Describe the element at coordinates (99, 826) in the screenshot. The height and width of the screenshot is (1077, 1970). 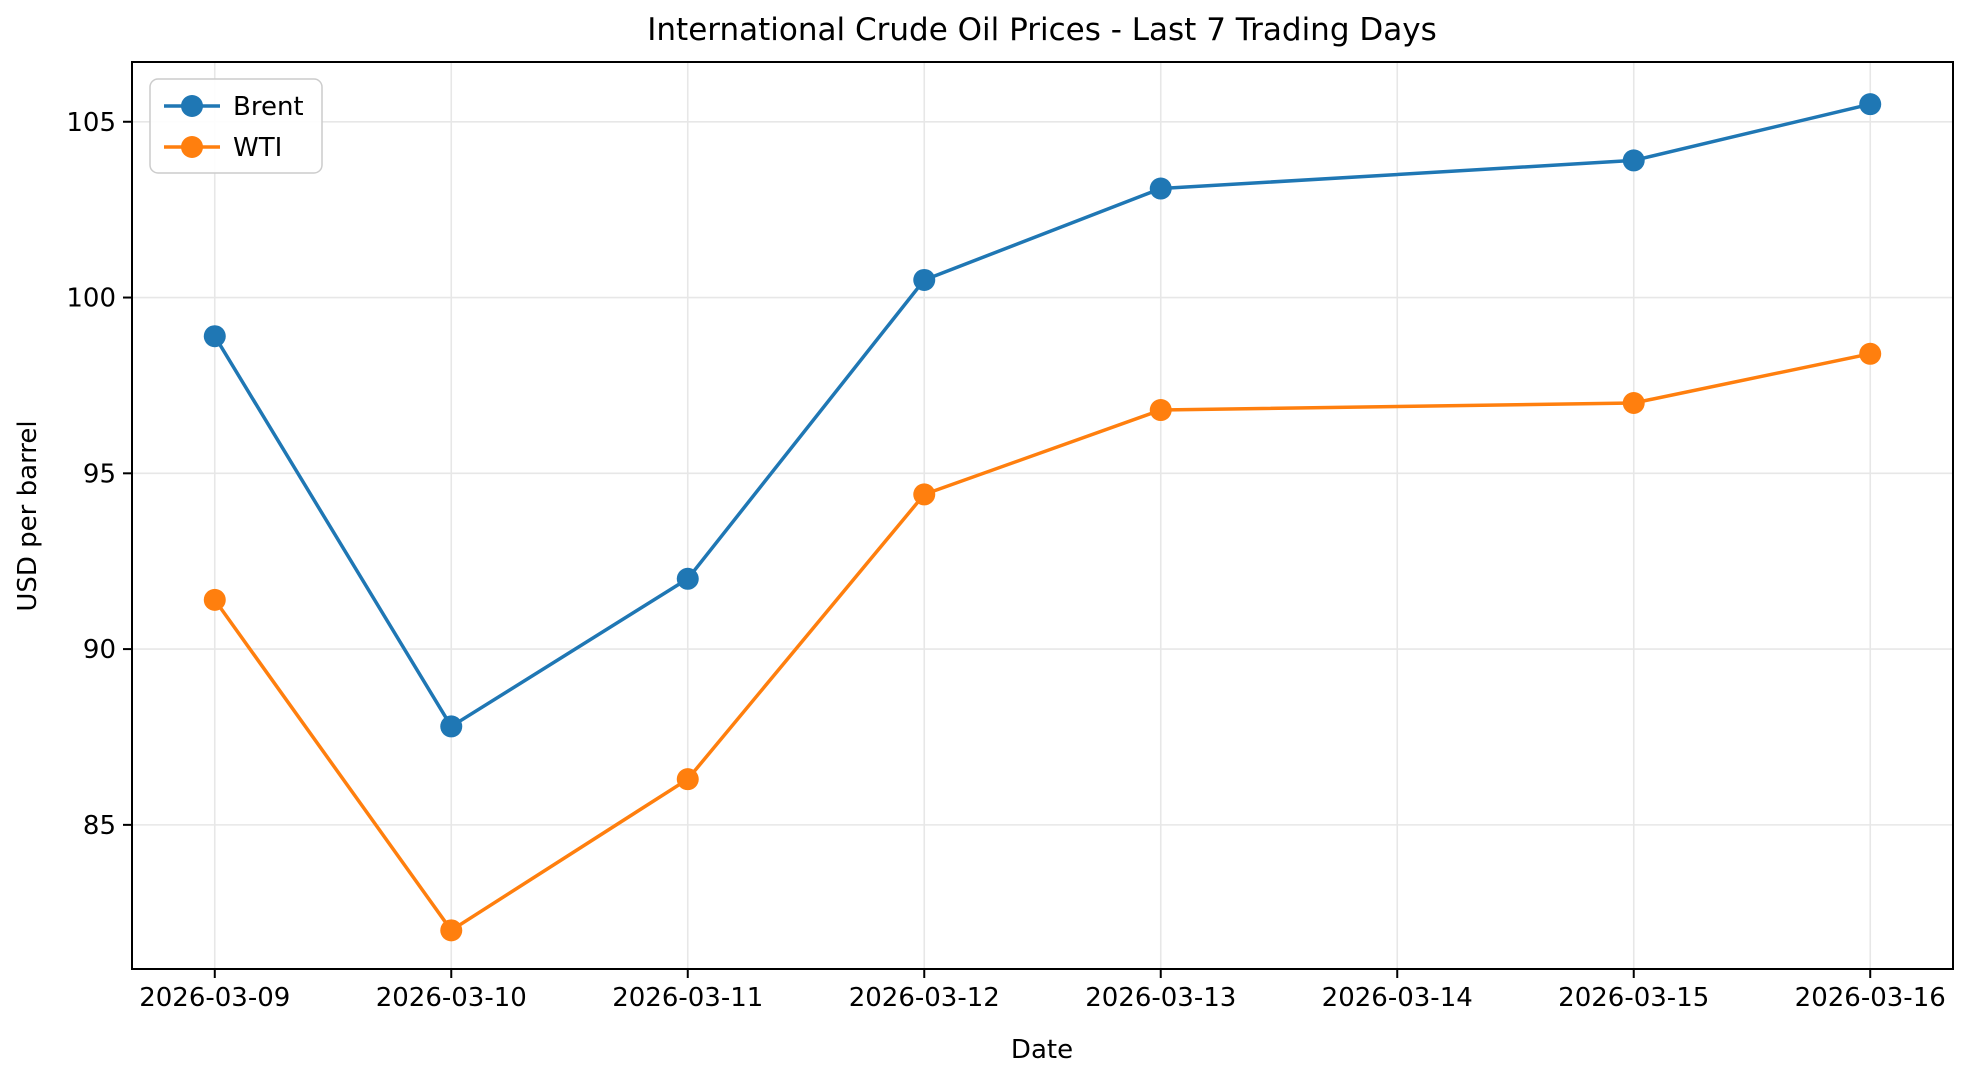
I see `y-tick-label: 85` at that location.